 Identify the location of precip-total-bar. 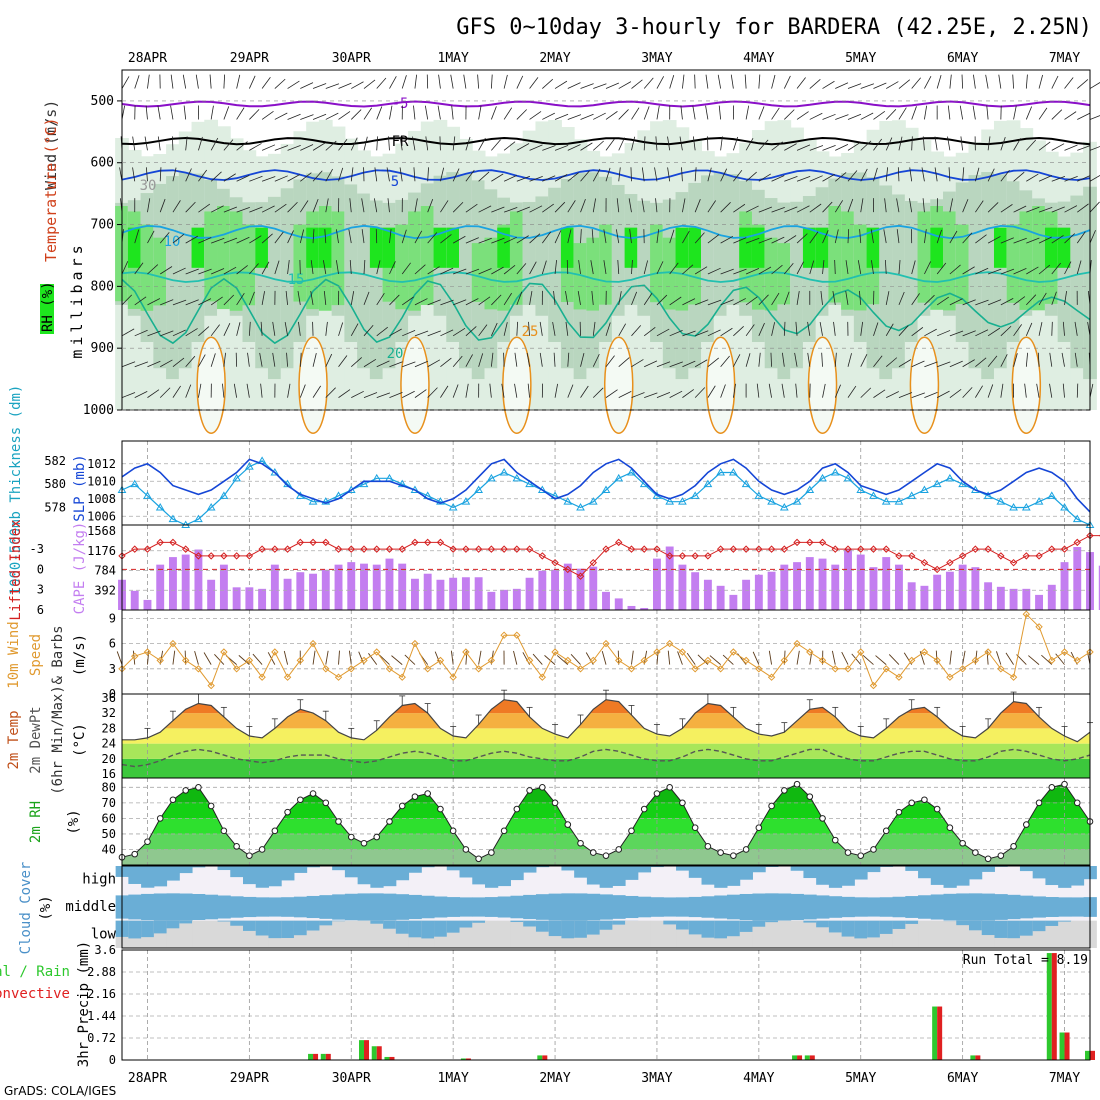
(935, 1033).